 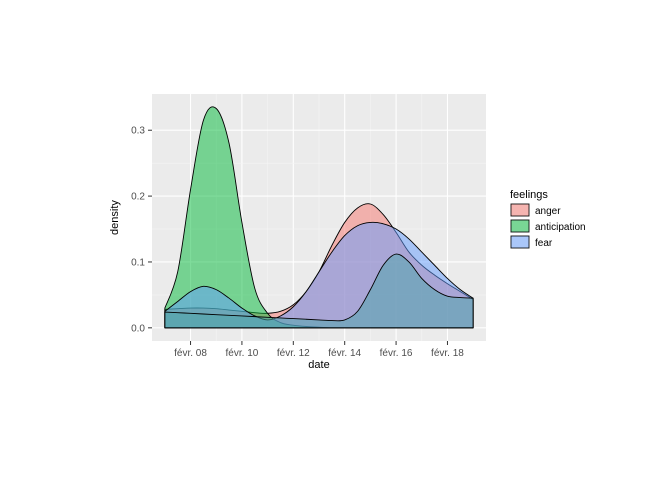 What do you see at coordinates (520, 226) in the screenshot?
I see `legend-swatch-anticipation` at bounding box center [520, 226].